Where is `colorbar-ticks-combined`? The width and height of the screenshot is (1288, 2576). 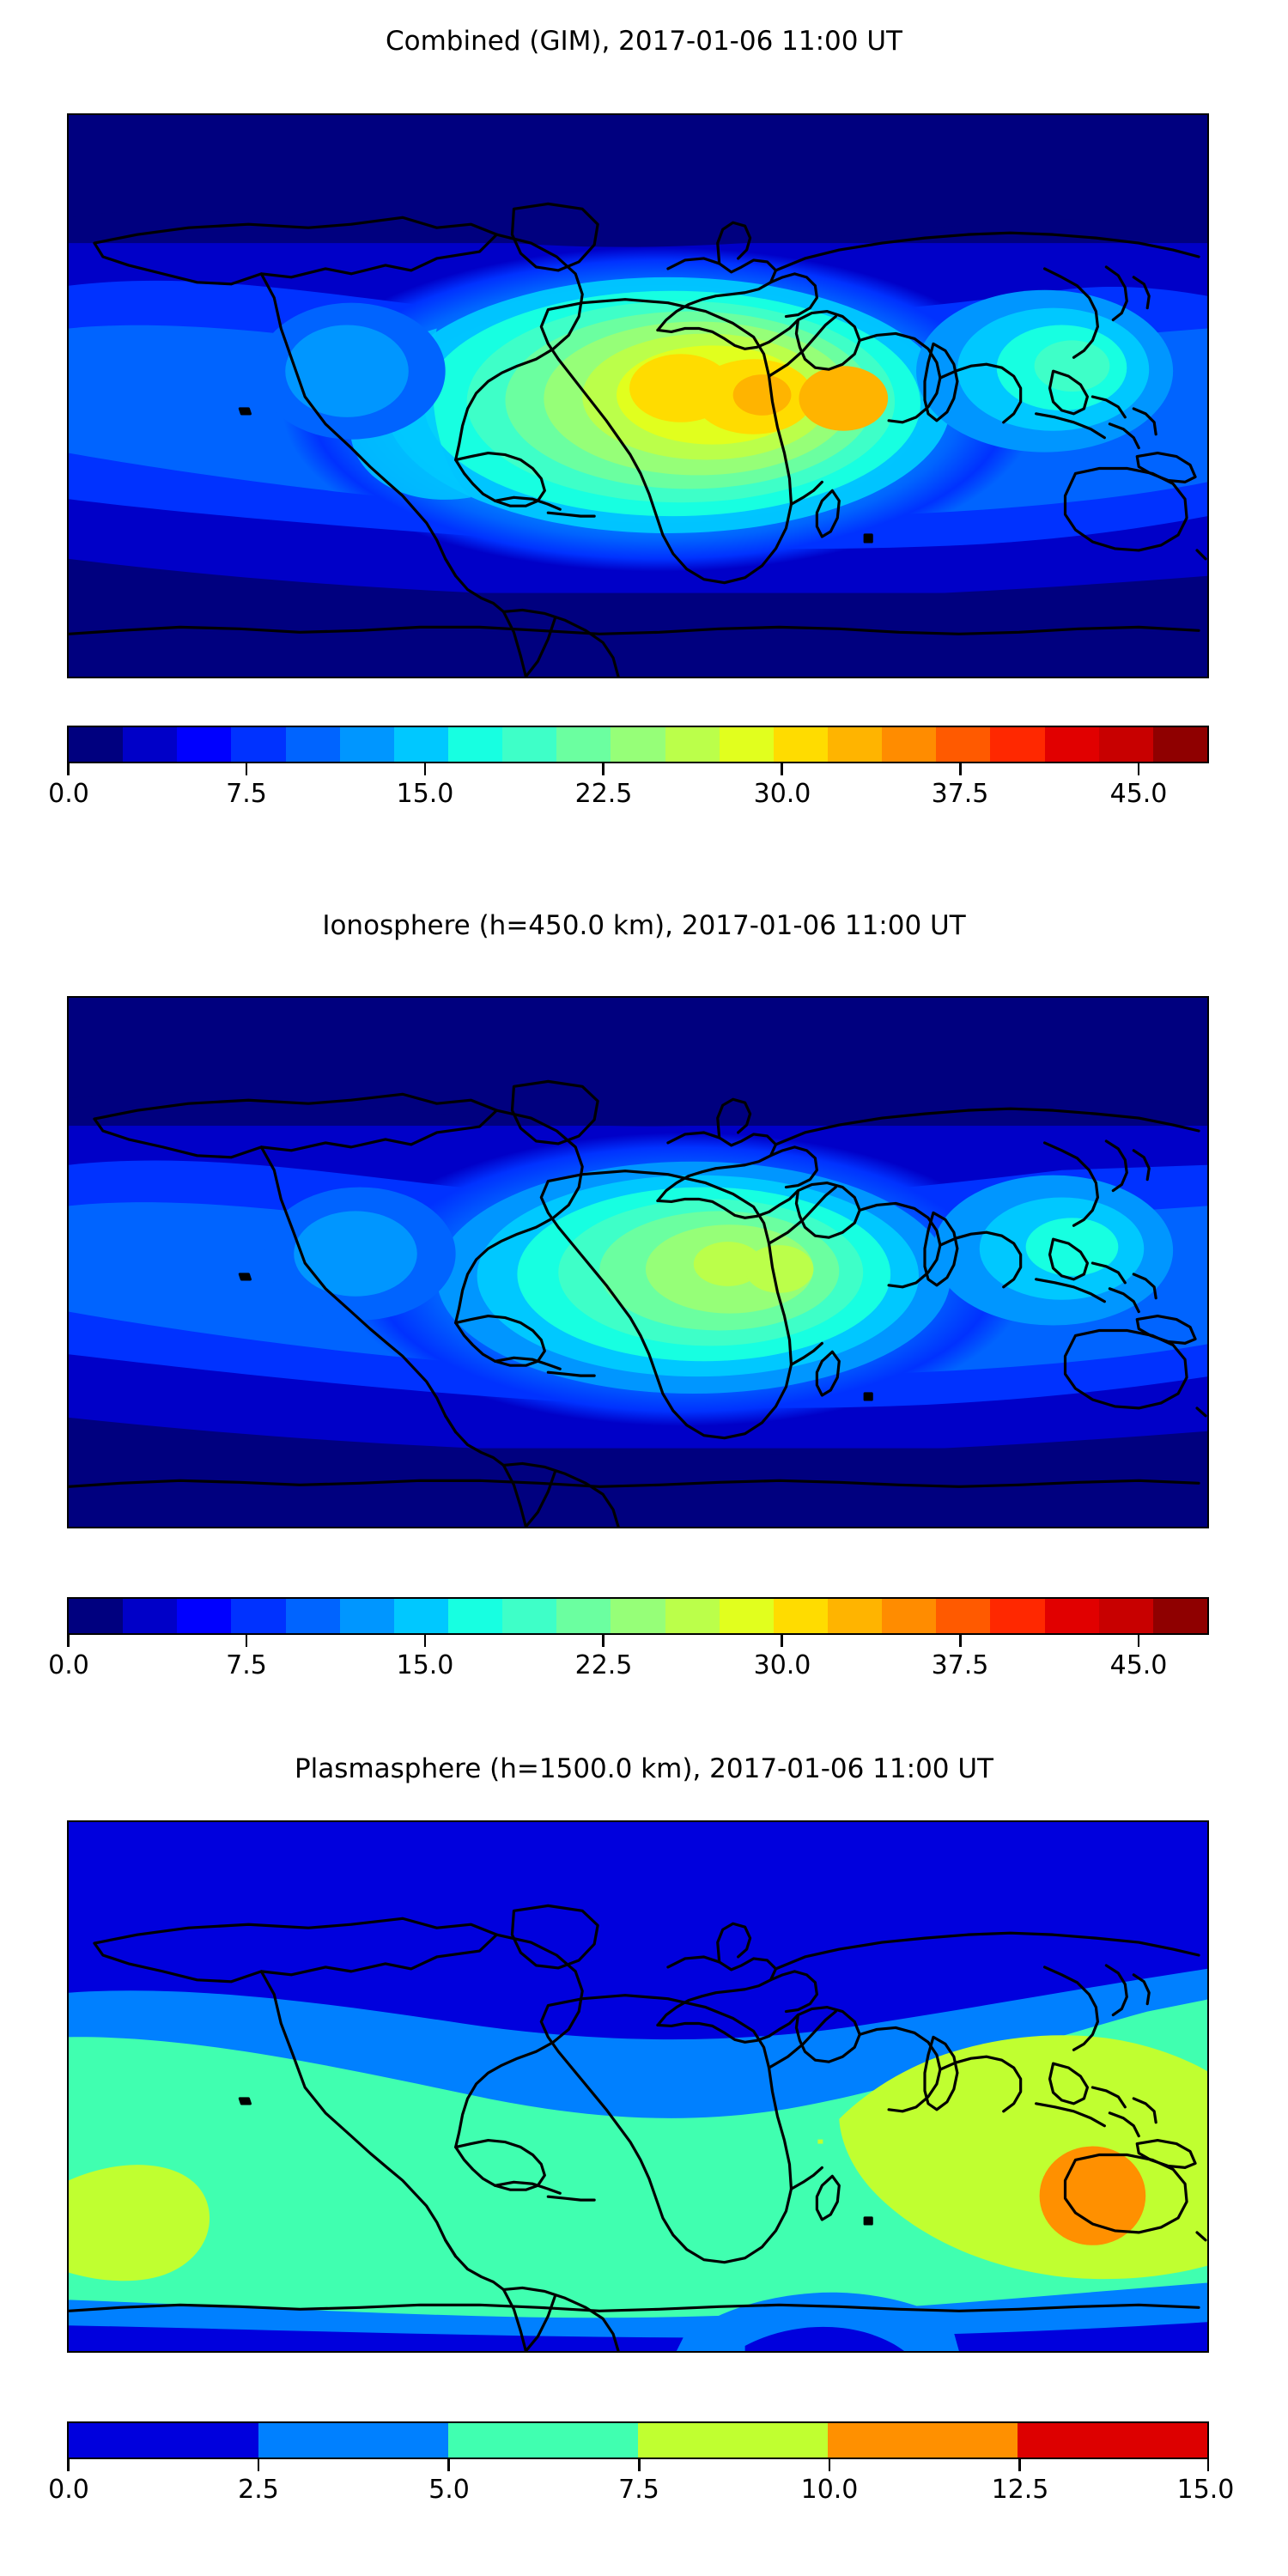
colorbar-ticks-combined is located at coordinates (638, 770).